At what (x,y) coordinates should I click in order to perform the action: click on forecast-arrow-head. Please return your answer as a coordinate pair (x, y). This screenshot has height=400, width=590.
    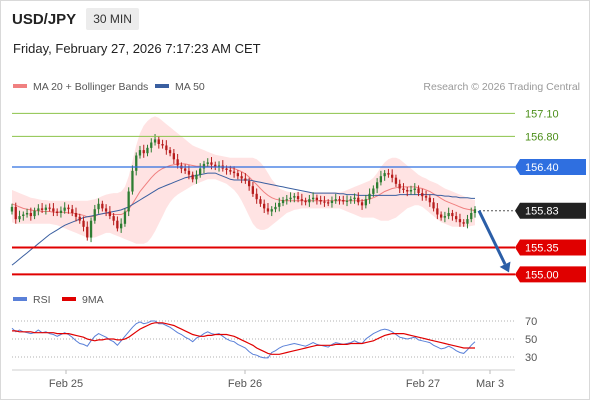
    Looking at the image, I should click on (505, 267).